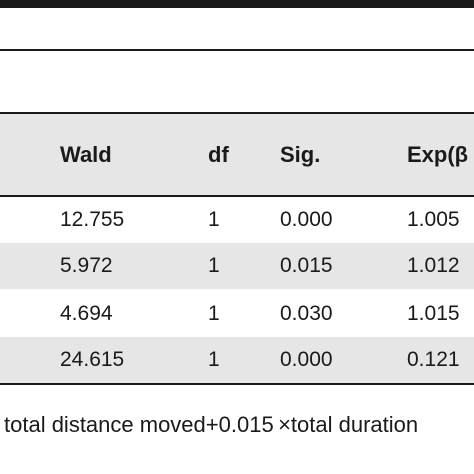 The width and height of the screenshot is (474, 474). What do you see at coordinates (92, 359) in the screenshot?
I see `cell-wald: 24.615` at bounding box center [92, 359].